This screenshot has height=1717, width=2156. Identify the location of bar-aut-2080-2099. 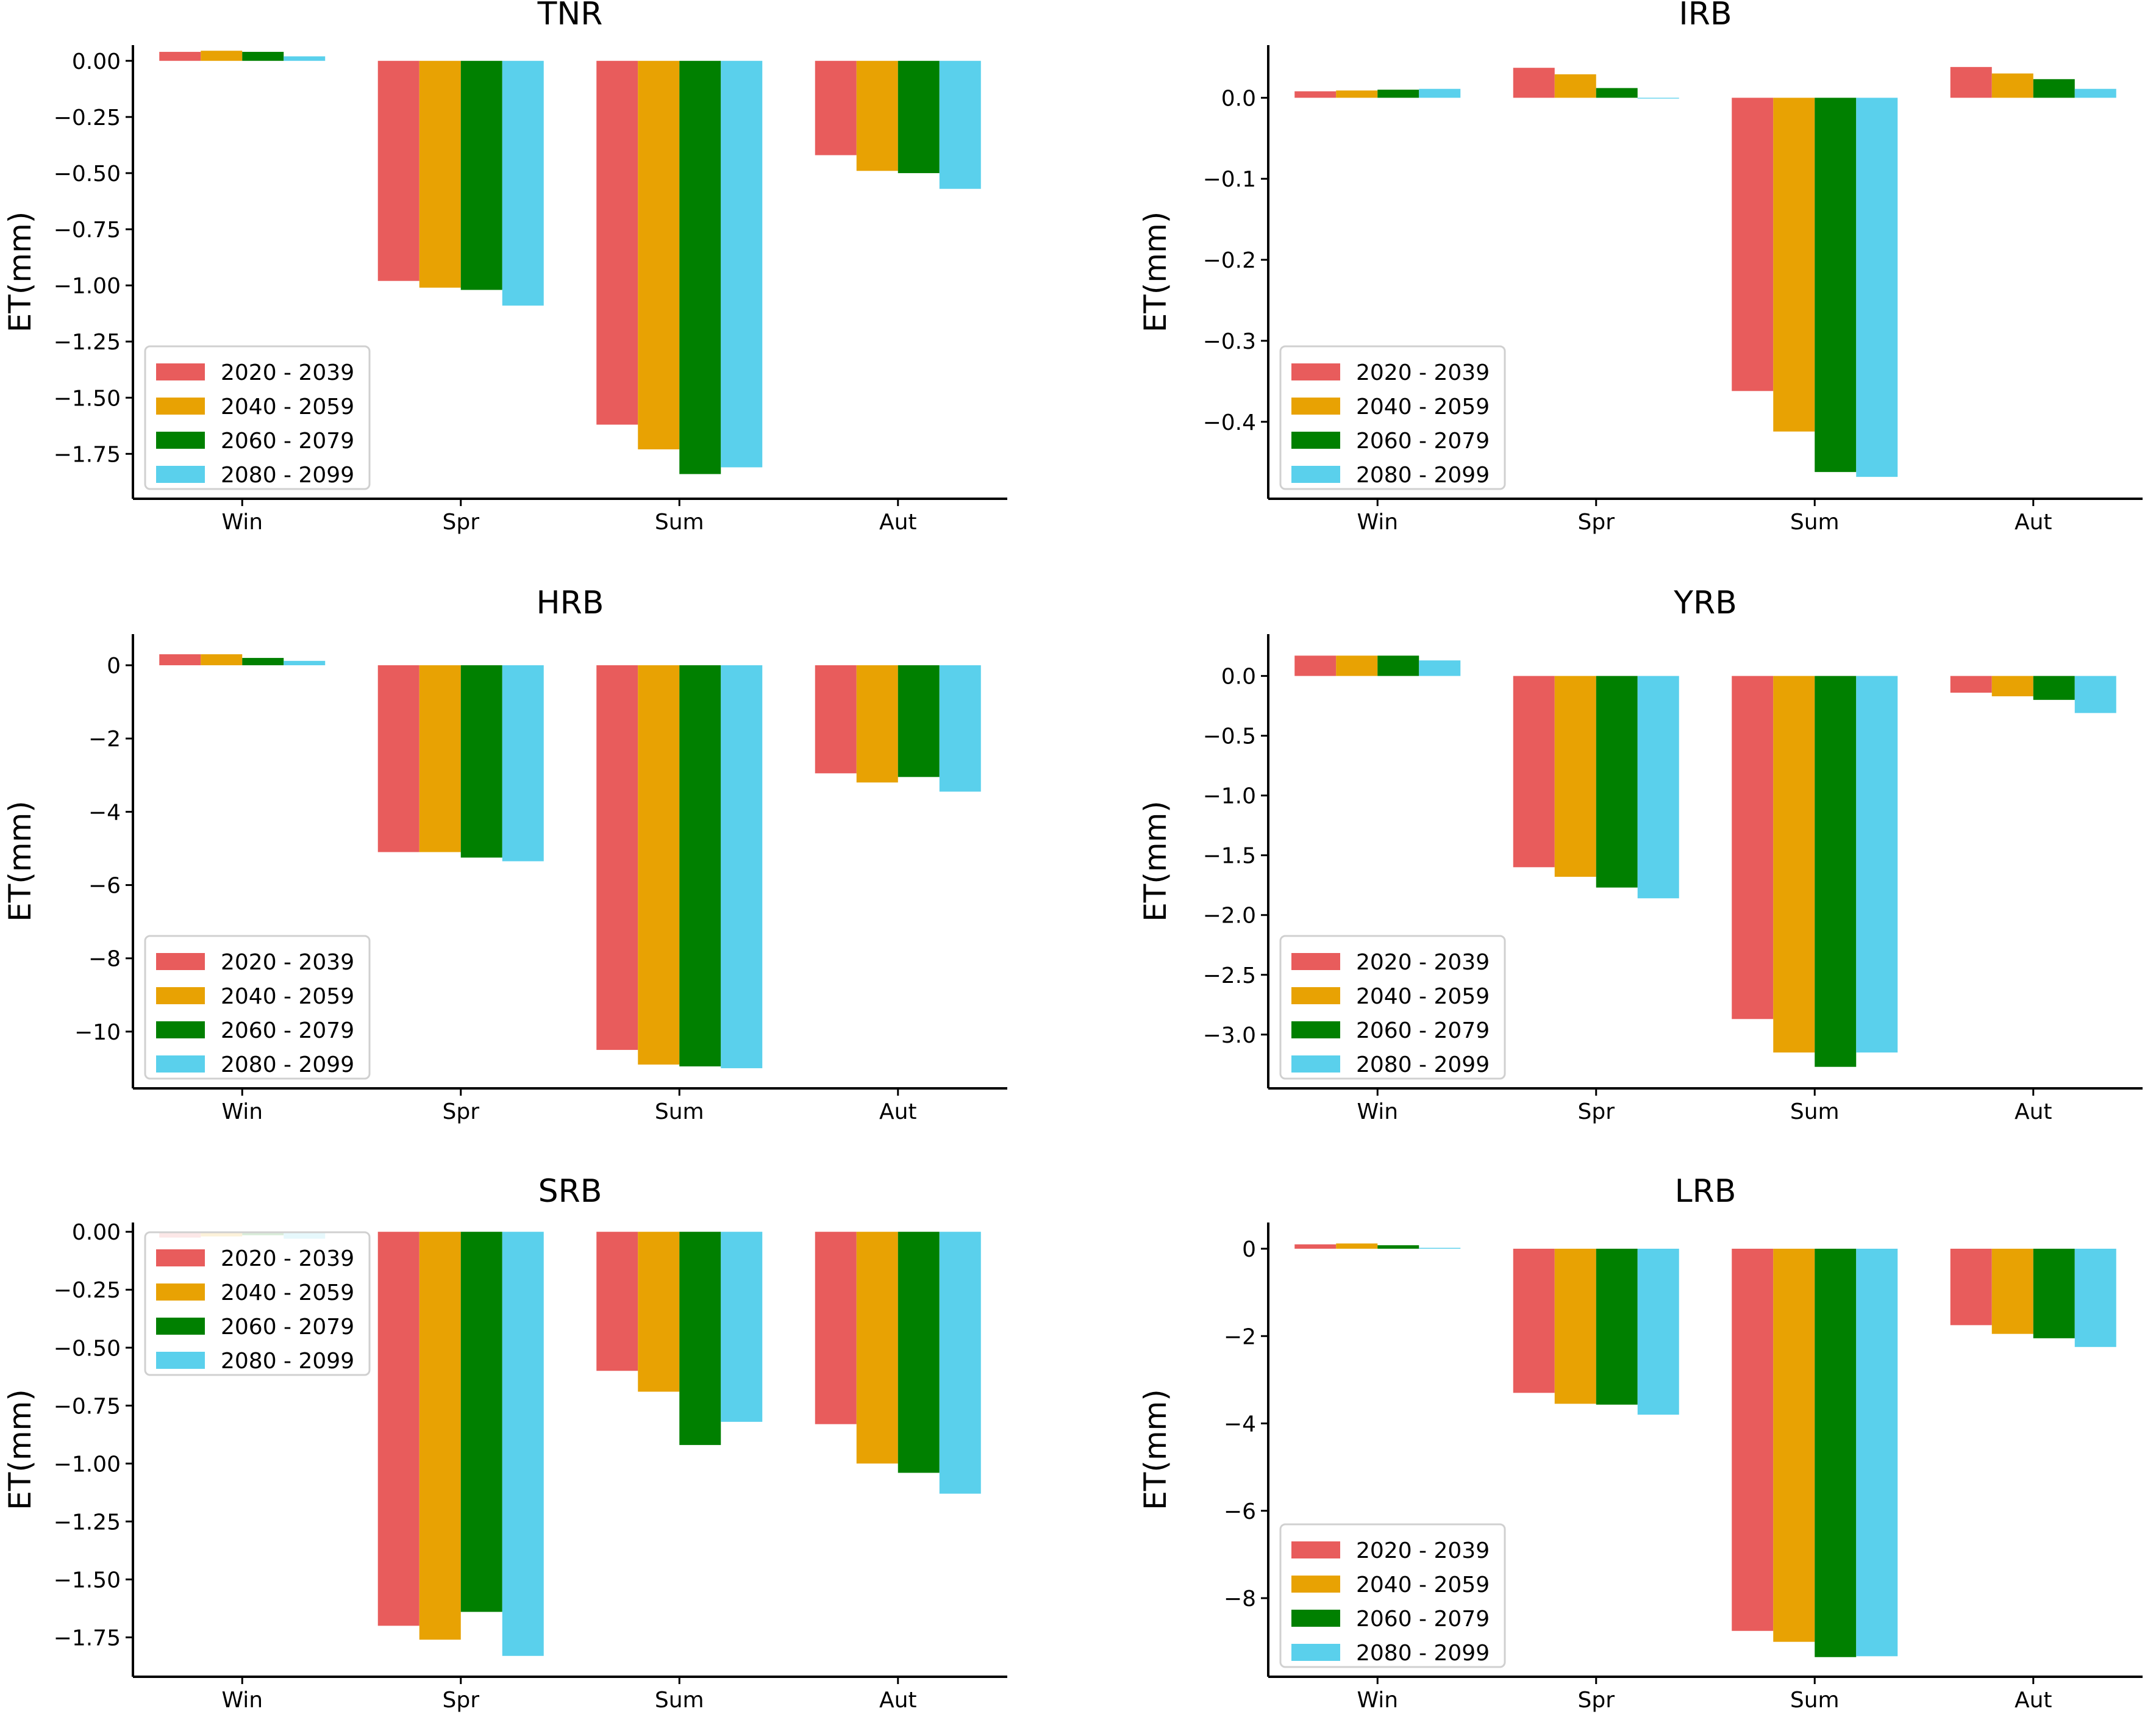
(2095, 694).